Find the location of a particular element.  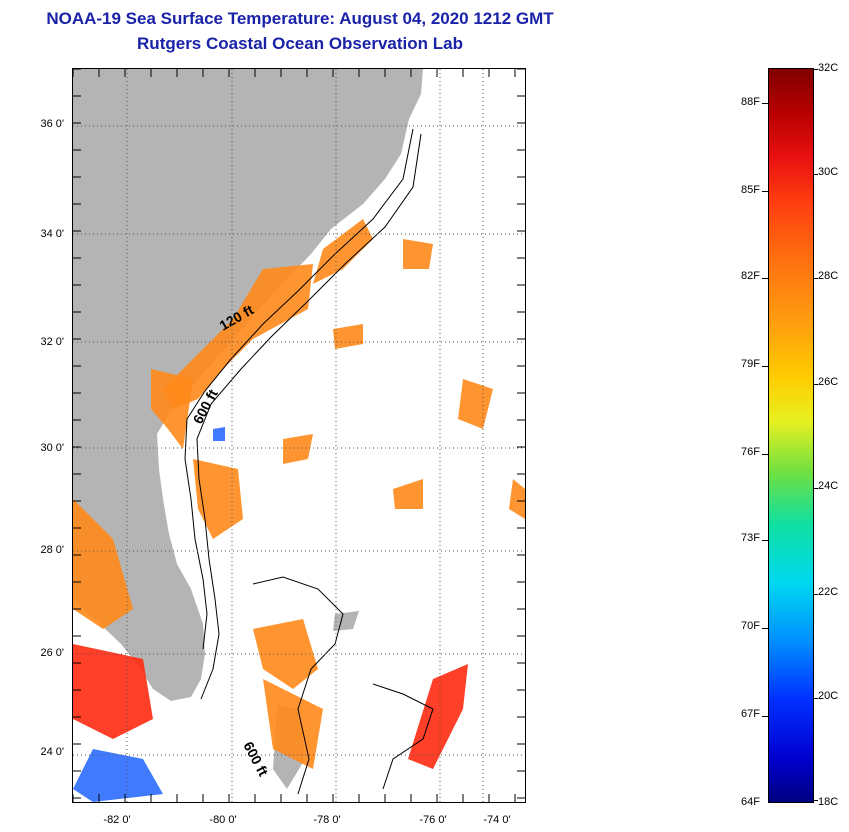

colorbar-fahrenheit-label: 64F is located at coordinates (750, 802).